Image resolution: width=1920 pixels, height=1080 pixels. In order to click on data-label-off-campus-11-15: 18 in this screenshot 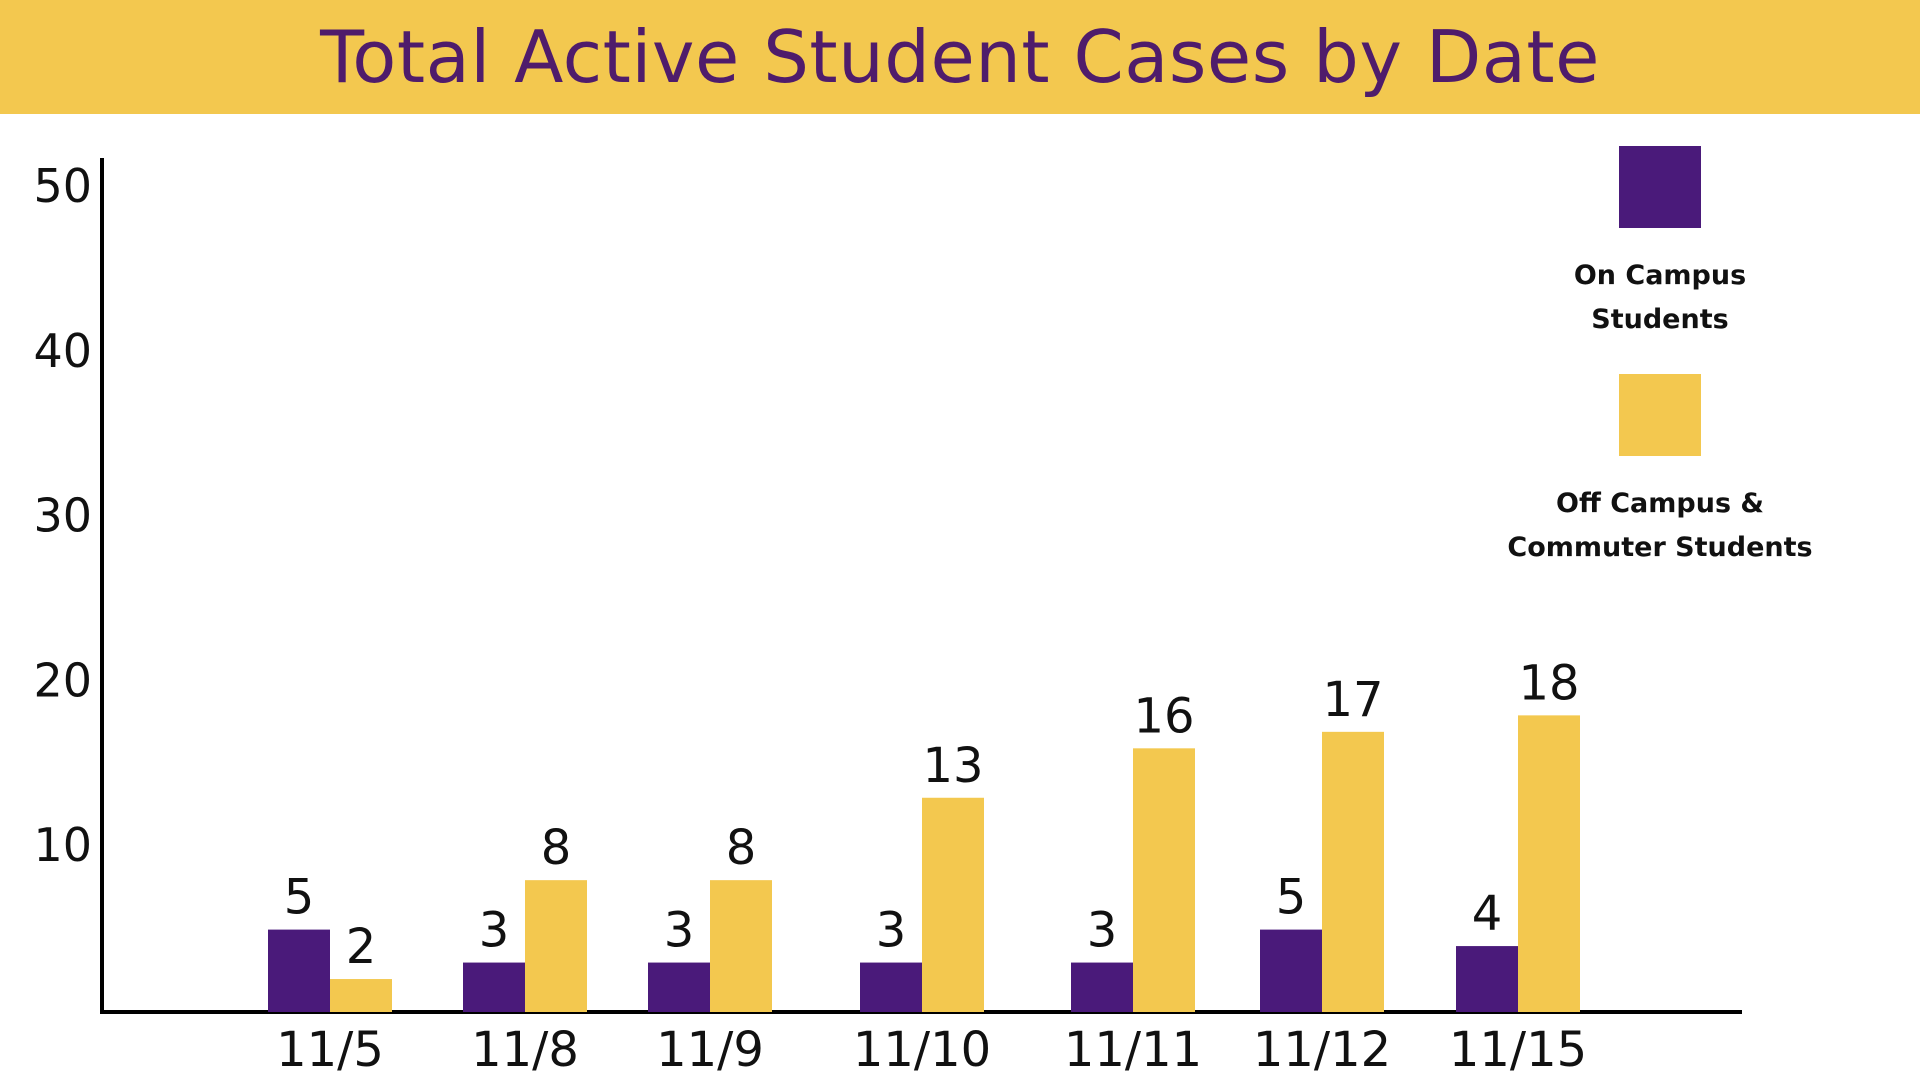, I will do `click(1548, 683)`.